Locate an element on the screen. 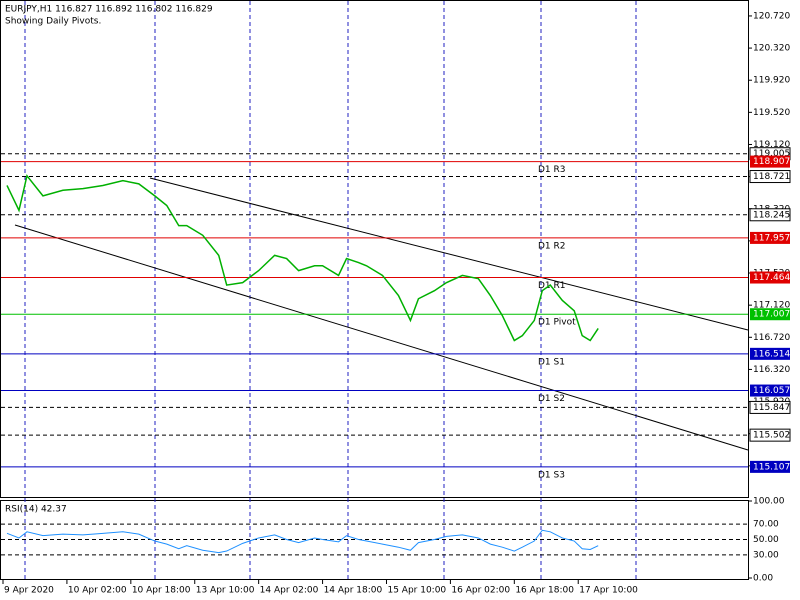 This screenshot has height=600, width=800. x-tick-label: 10 Apr 18:00 is located at coordinates (161, 591).